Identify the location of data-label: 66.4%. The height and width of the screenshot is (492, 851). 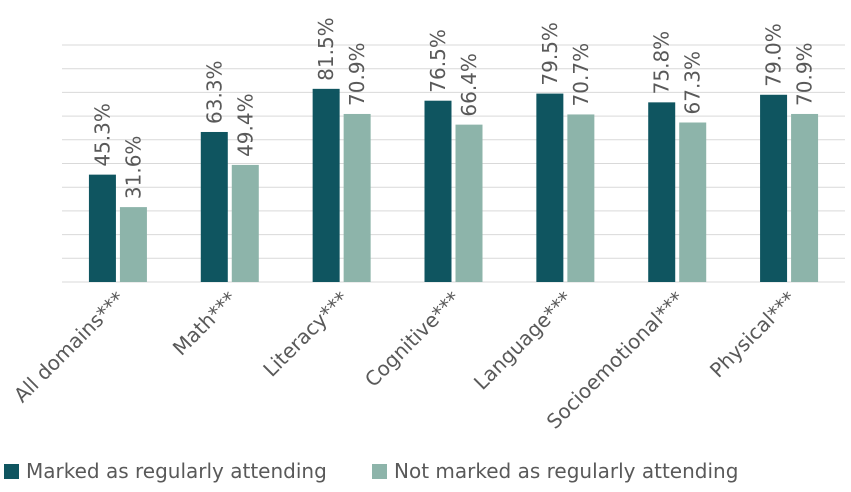
(469, 85).